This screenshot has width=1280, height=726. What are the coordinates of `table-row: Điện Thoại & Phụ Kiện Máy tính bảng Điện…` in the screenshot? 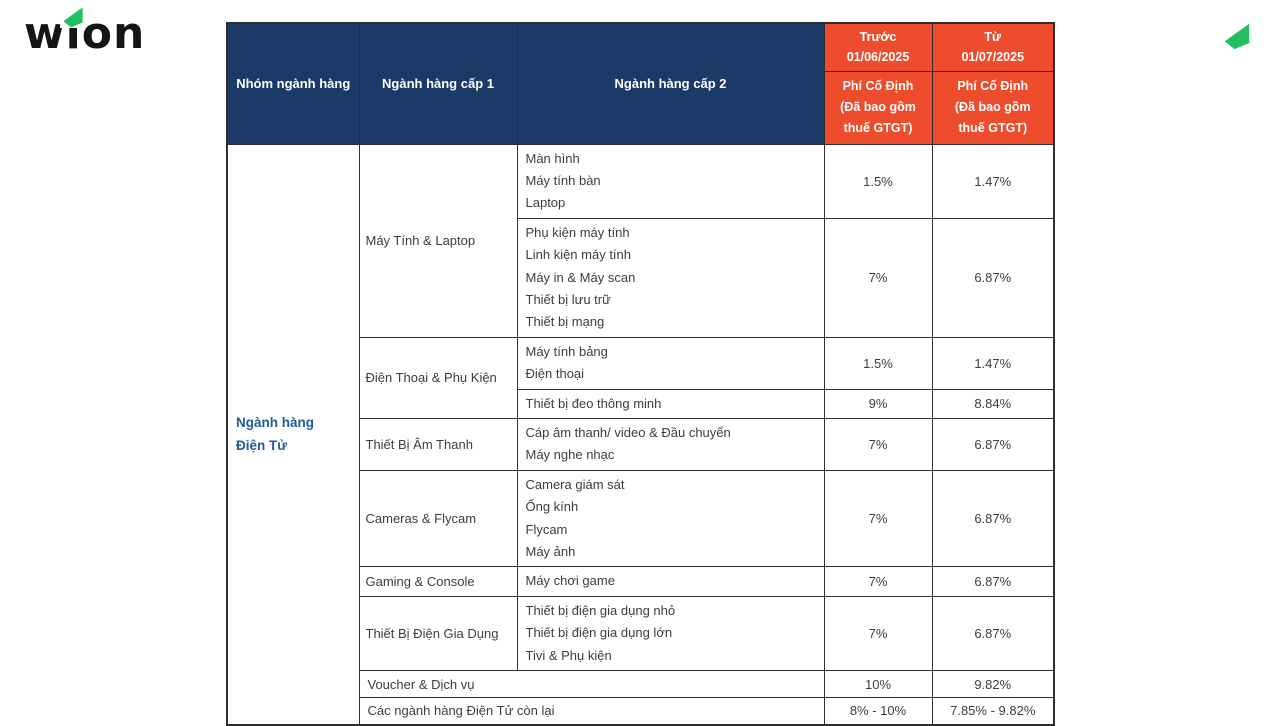 It's located at (641, 377).